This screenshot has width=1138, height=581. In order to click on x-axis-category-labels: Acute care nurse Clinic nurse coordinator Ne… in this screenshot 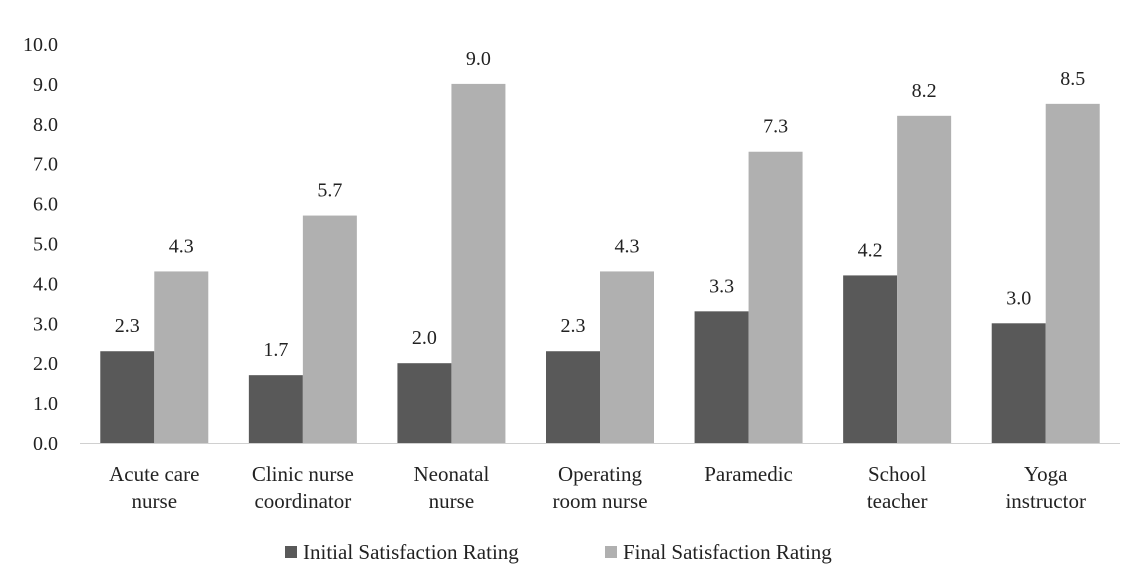, I will do `click(597, 487)`.